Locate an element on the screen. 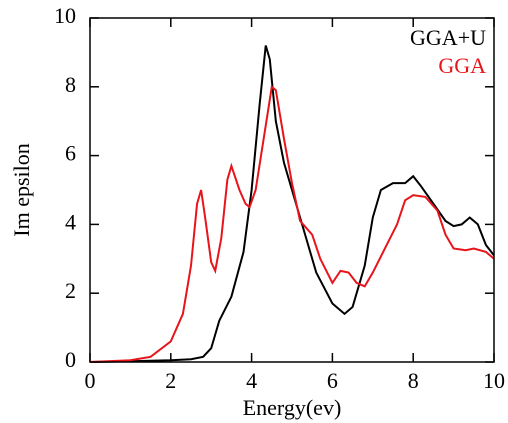  legend-label: GGA is located at coordinates (462, 65).